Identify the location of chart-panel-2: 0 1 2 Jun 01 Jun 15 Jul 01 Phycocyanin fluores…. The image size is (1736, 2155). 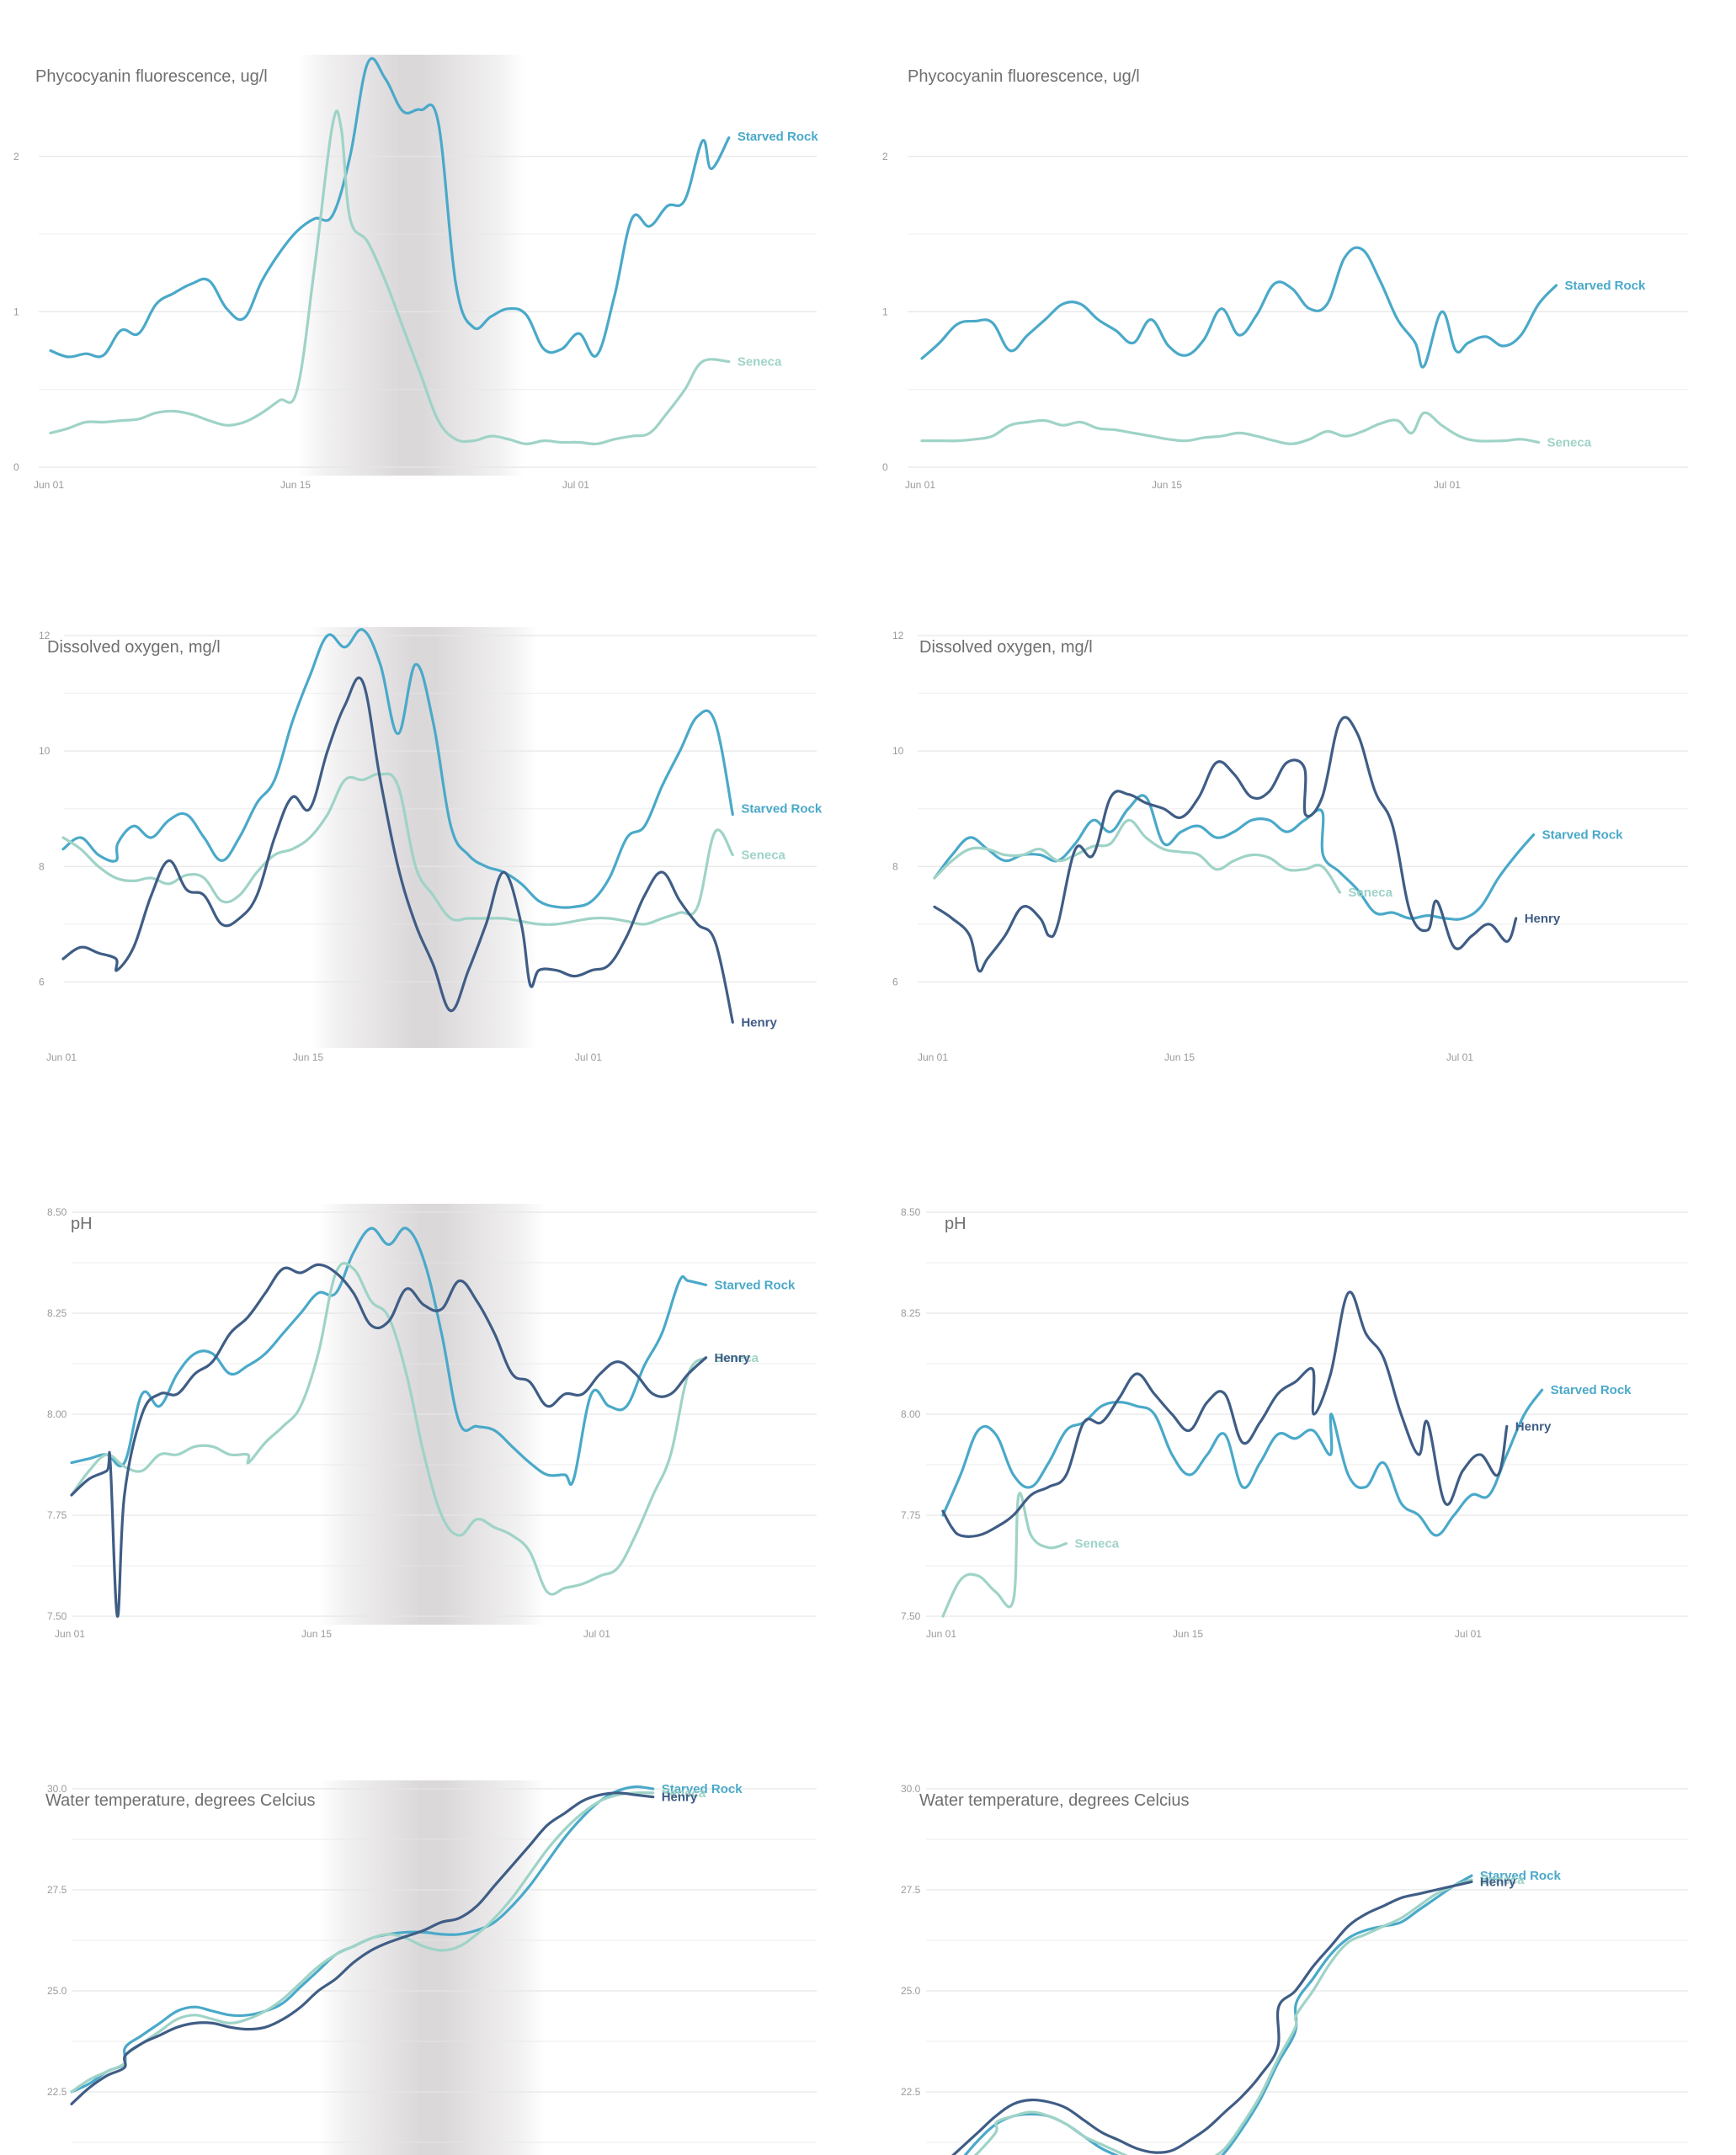
(1285, 279).